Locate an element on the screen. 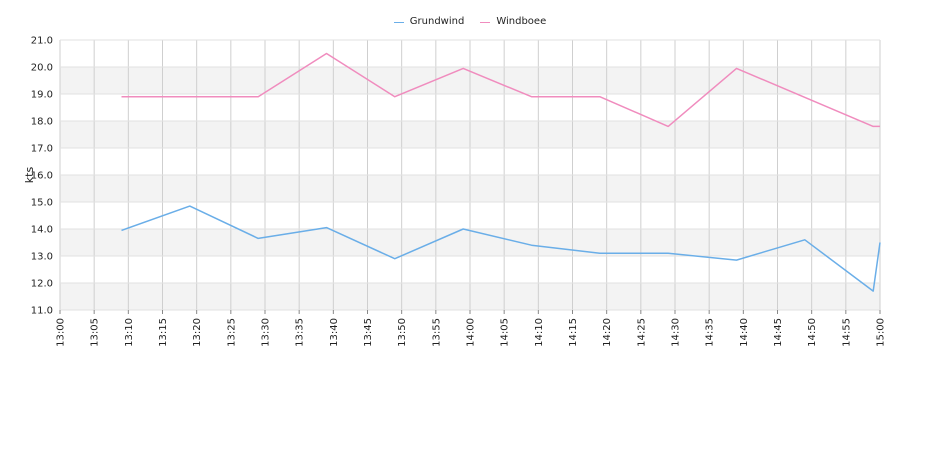 This screenshot has width=940, height=450. x-tick-label: 14:40 is located at coordinates (744, 332).